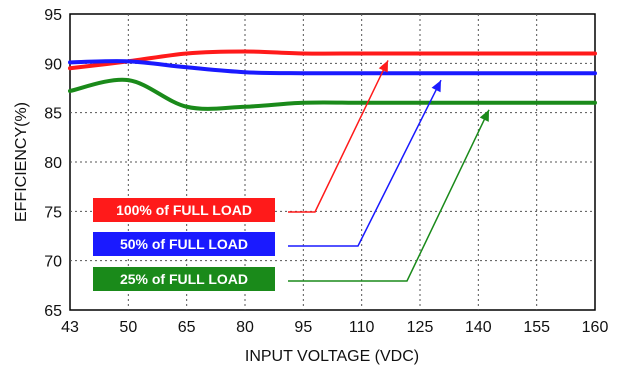 This screenshot has height=368, width=623. I want to click on y-tick-label: 90, so click(53, 64).